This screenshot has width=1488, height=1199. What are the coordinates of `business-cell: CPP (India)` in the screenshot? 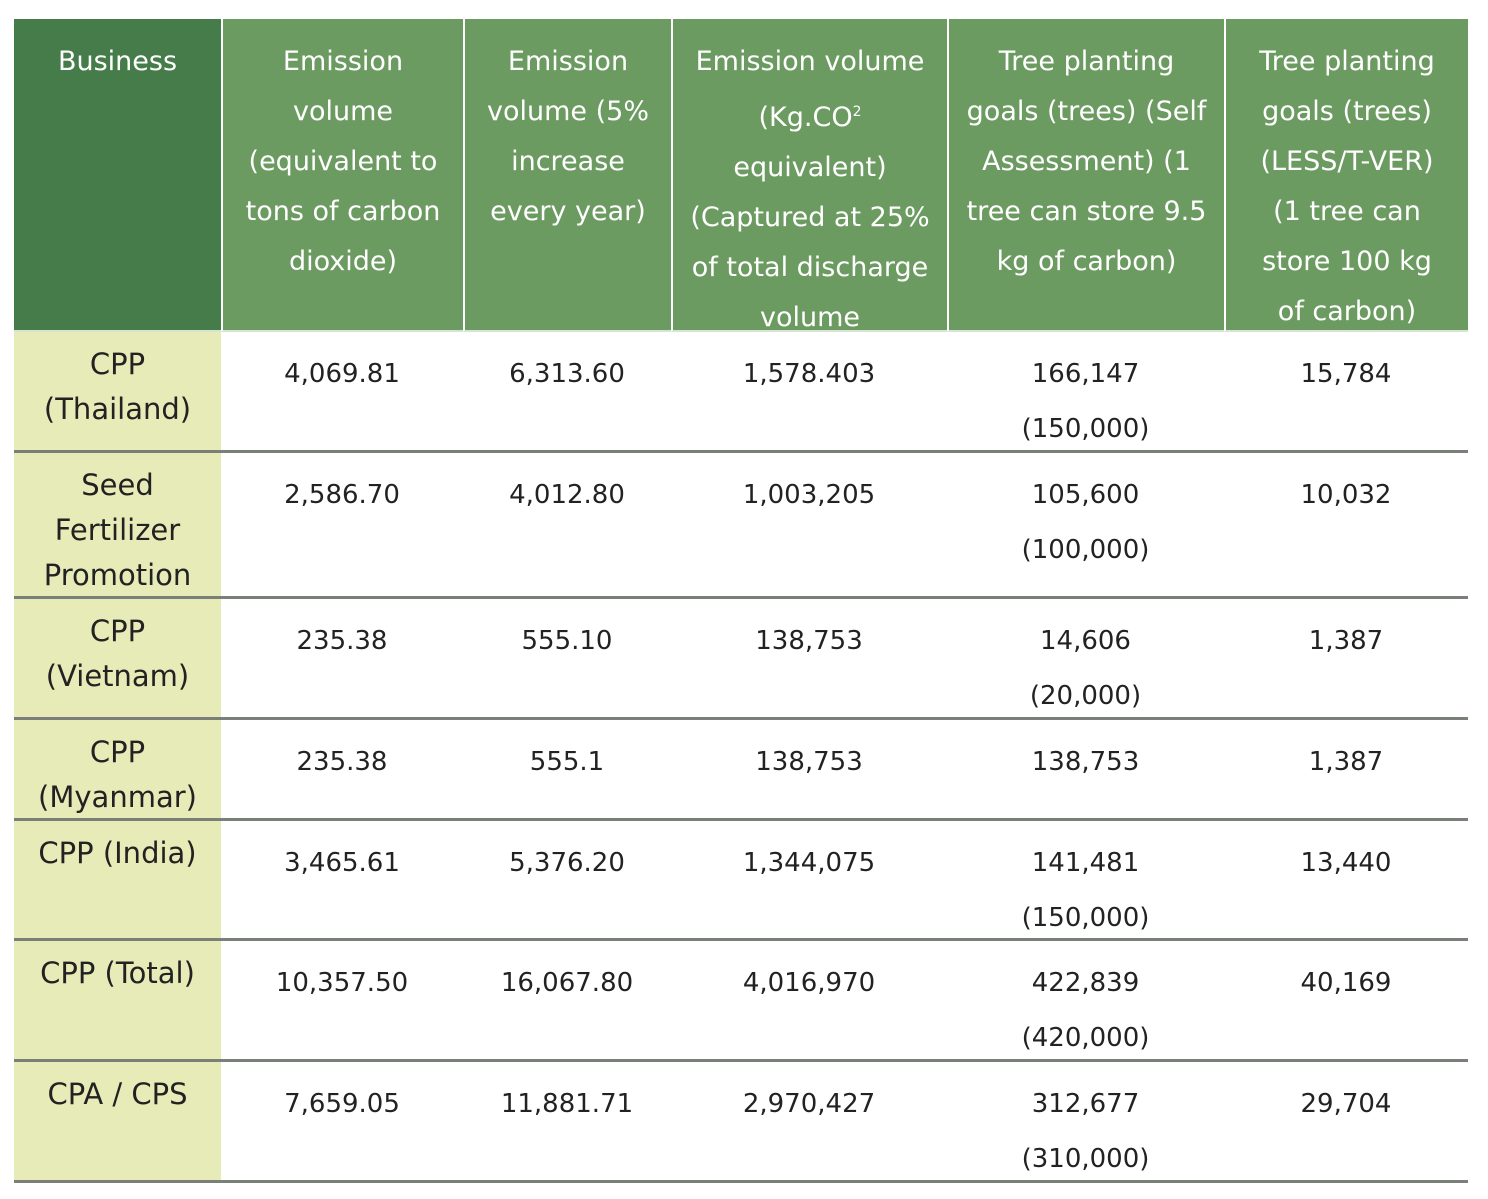 It's located at (117, 881).